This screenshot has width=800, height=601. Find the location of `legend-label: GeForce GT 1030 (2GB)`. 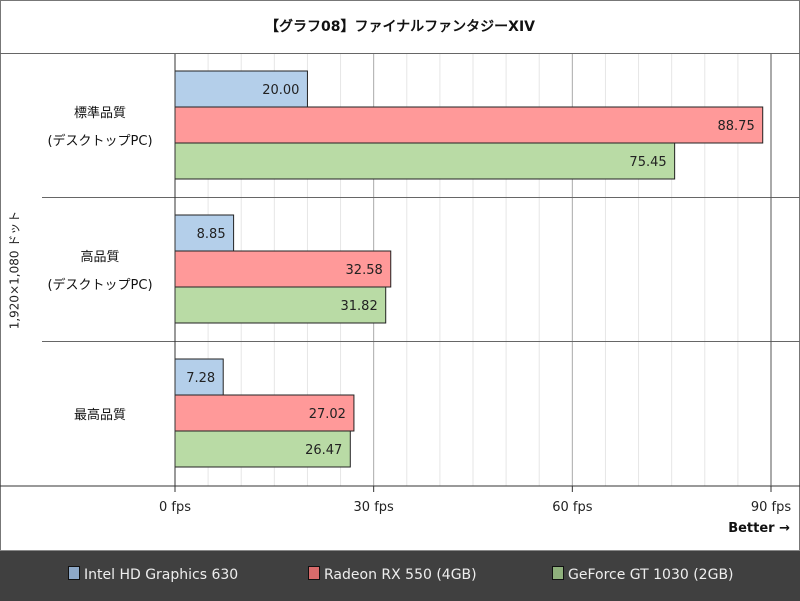

legend-label: GeForce GT 1030 (2GB) is located at coordinates (651, 575).